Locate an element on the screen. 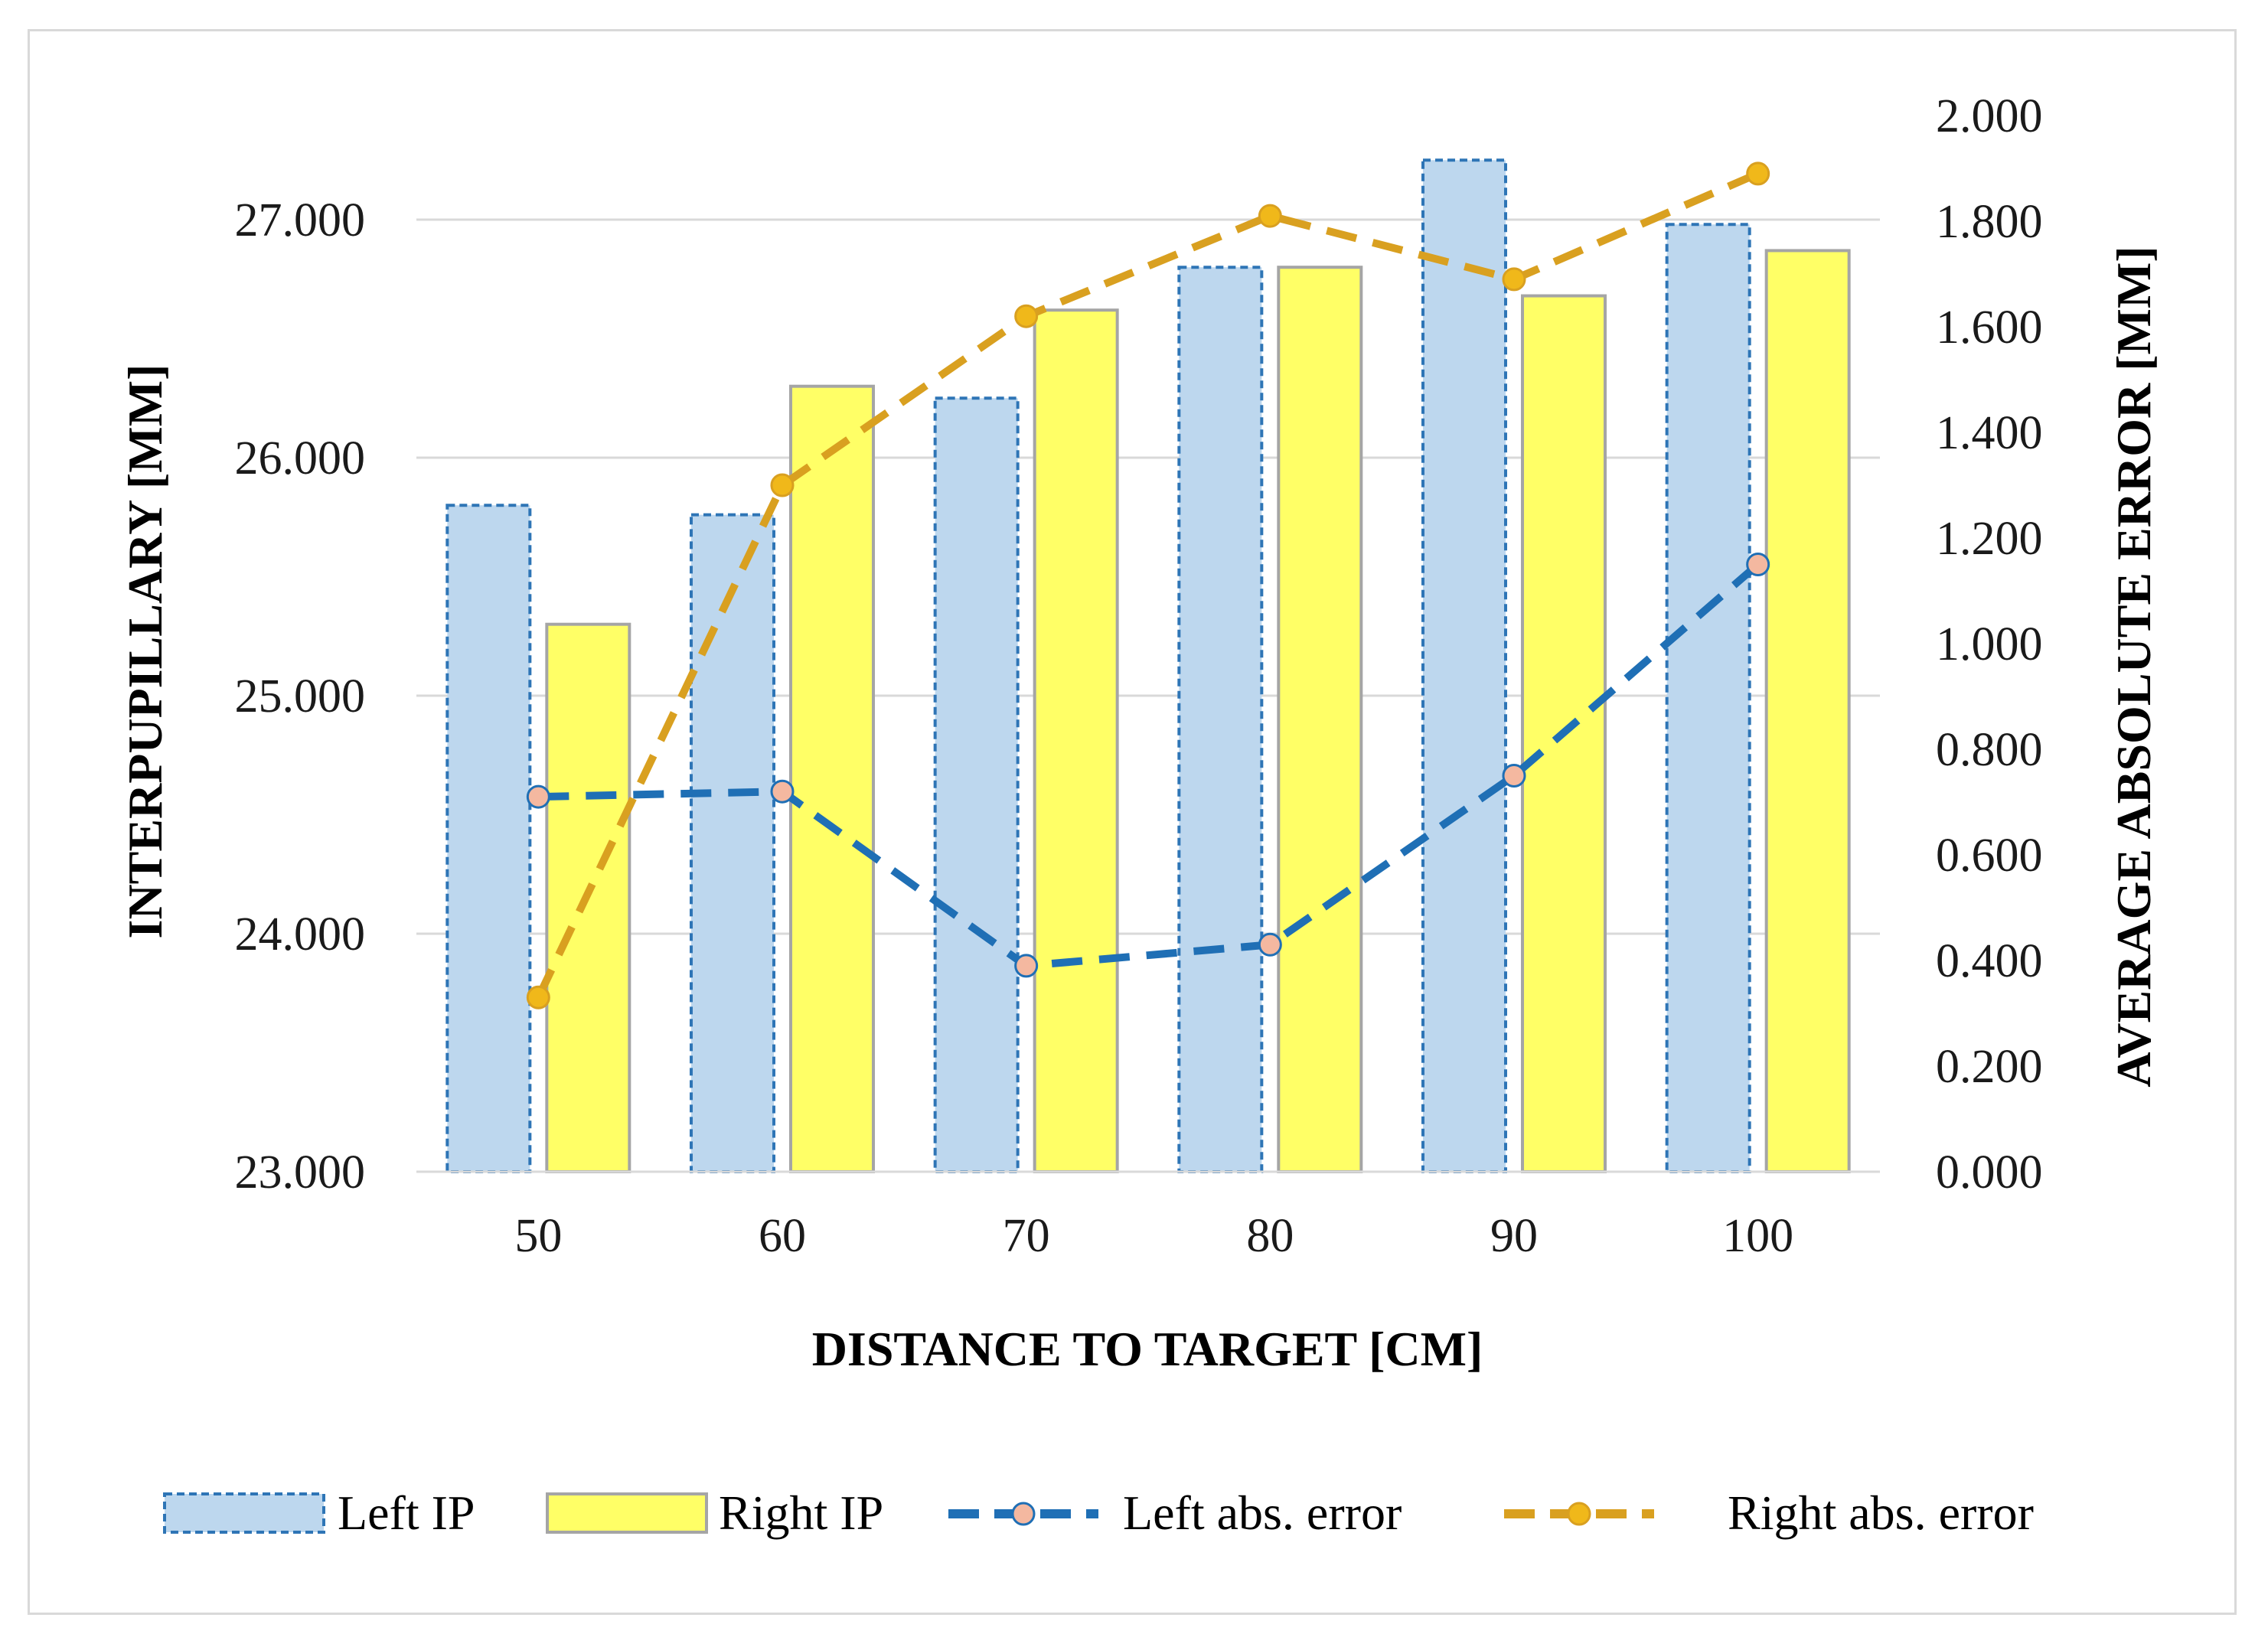  x-tick-label: 90 is located at coordinates (1514, 1236).